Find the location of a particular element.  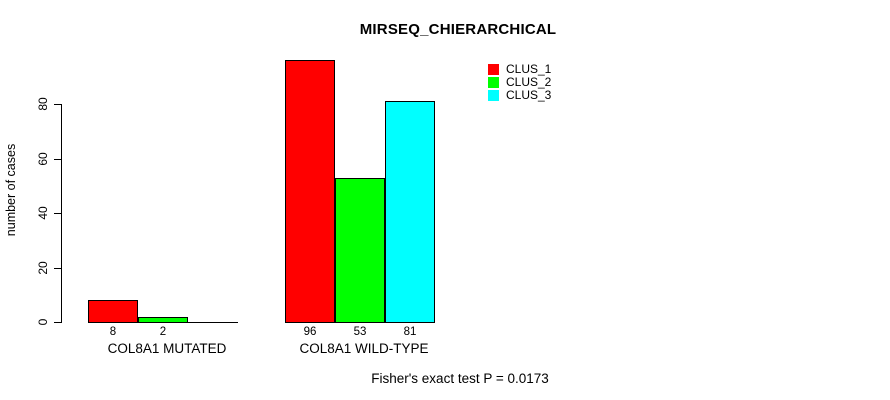

bar-clus_3-1-zero is located at coordinates (213, 322).